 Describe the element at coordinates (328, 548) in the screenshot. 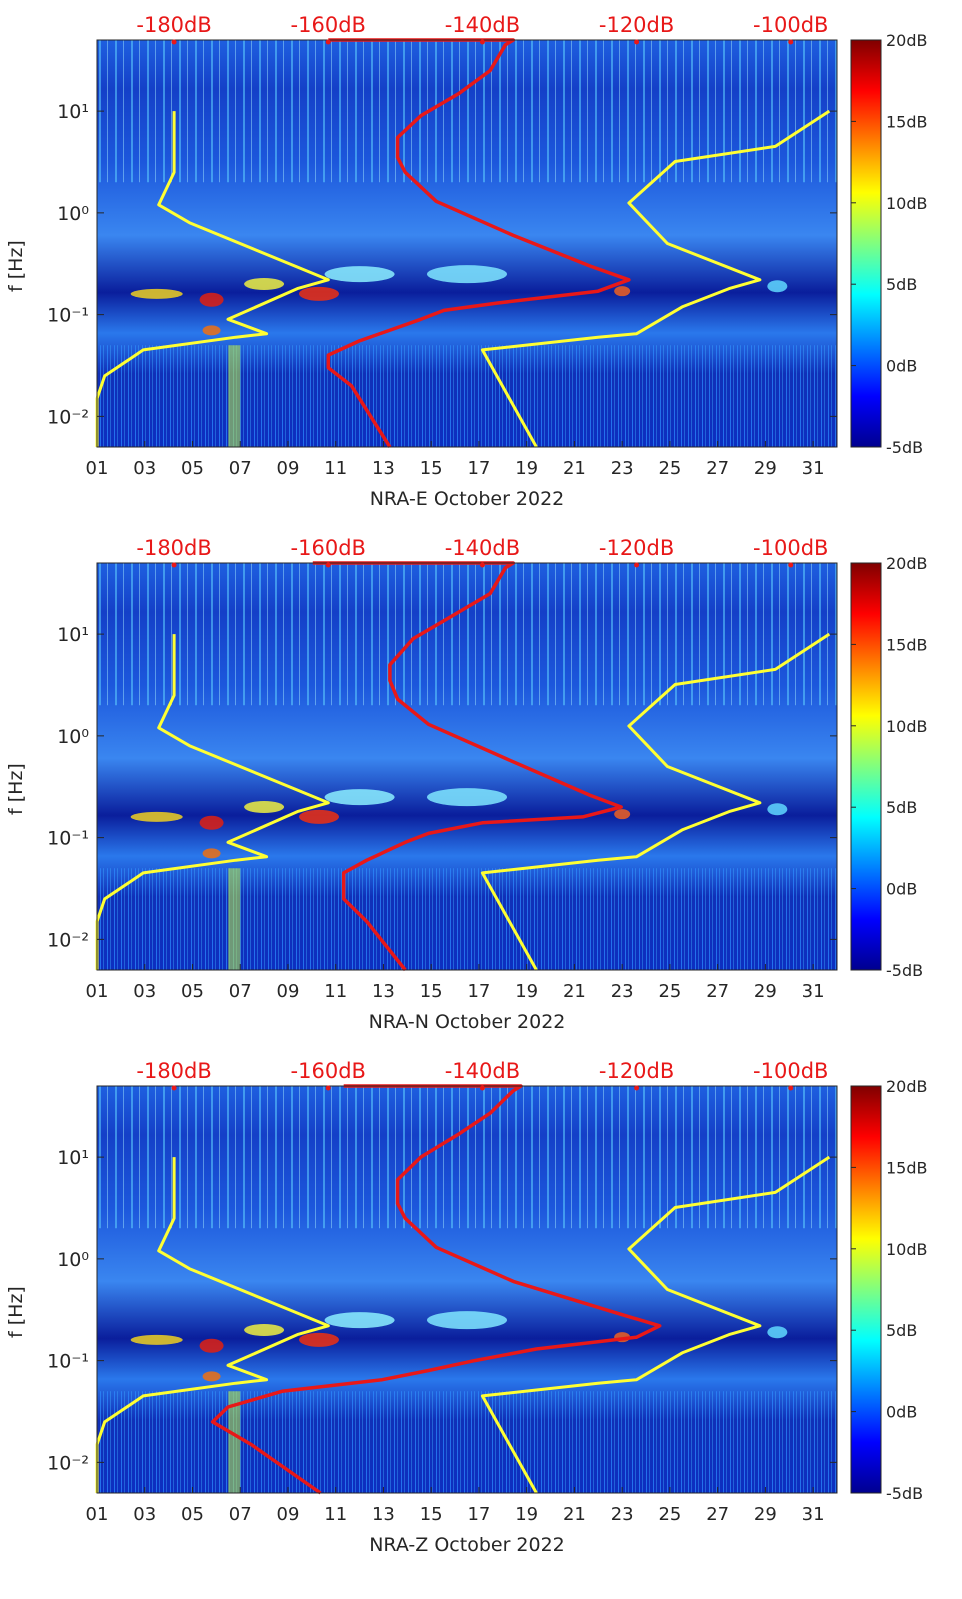

I see `top-db-tick-label: -160dB` at that location.